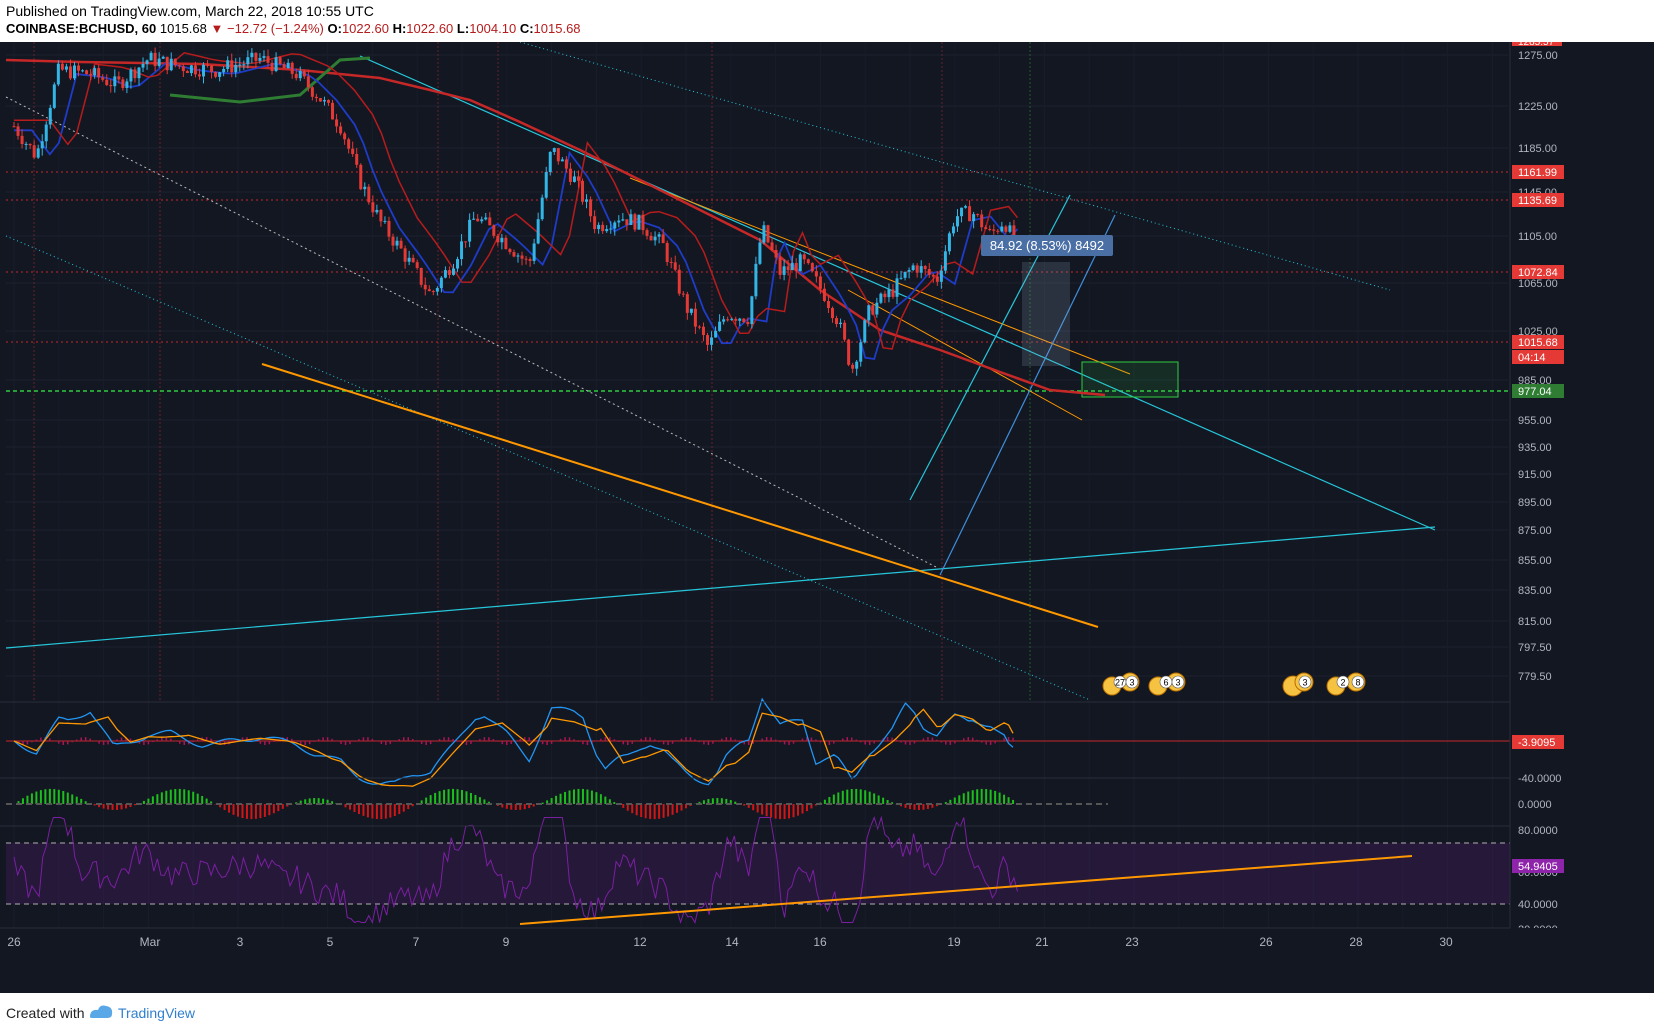 This screenshot has width=1654, height=1031. I want to click on time-tick-label: 3, so click(240, 942).